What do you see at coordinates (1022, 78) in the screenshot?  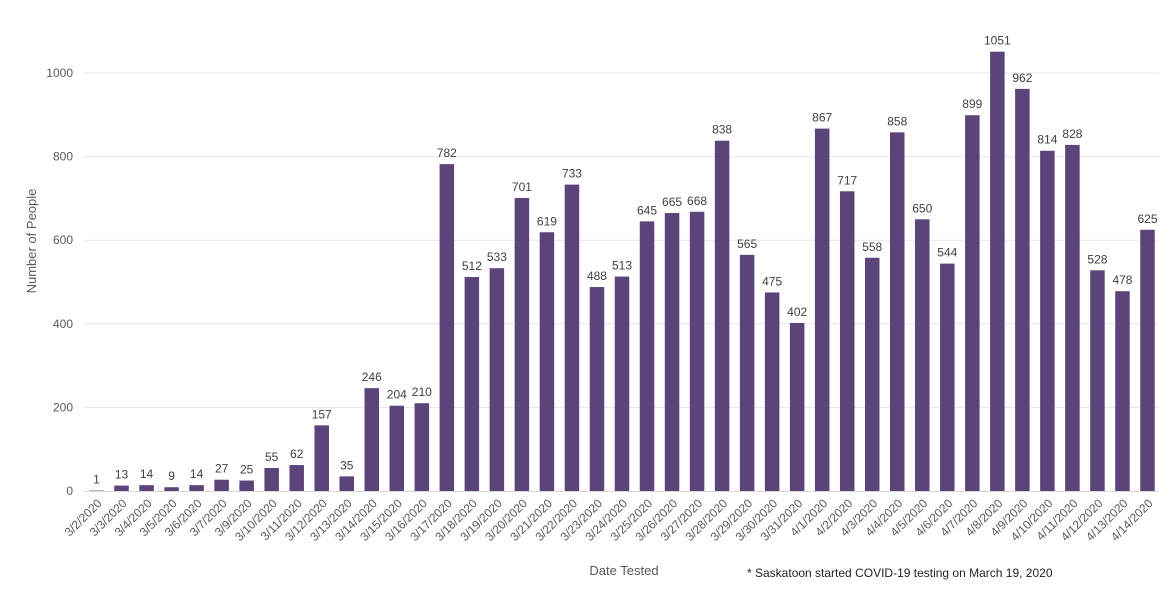 I see `data-label: 962` at bounding box center [1022, 78].